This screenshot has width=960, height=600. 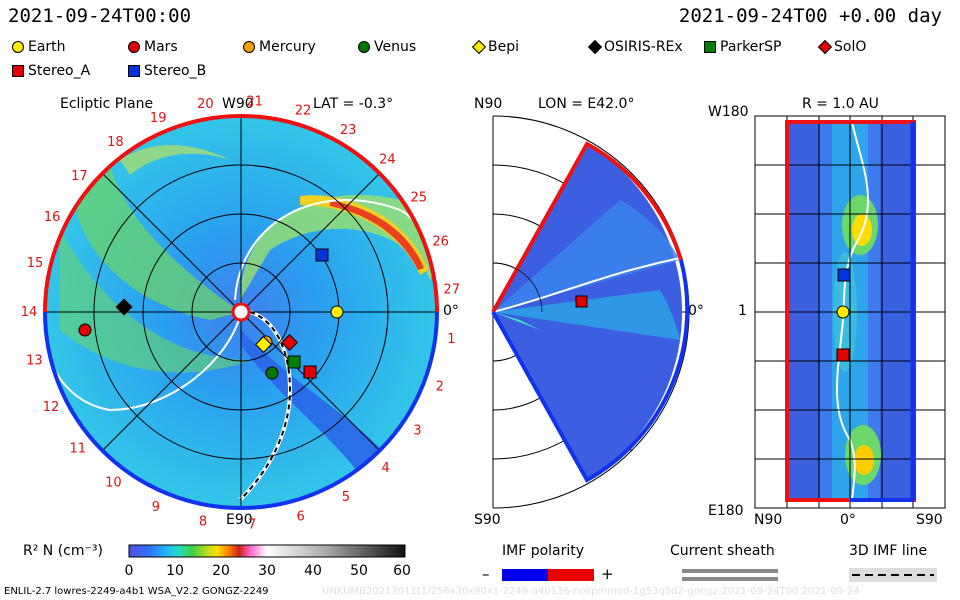 I want to click on earth-marker, so click(x=337, y=312).